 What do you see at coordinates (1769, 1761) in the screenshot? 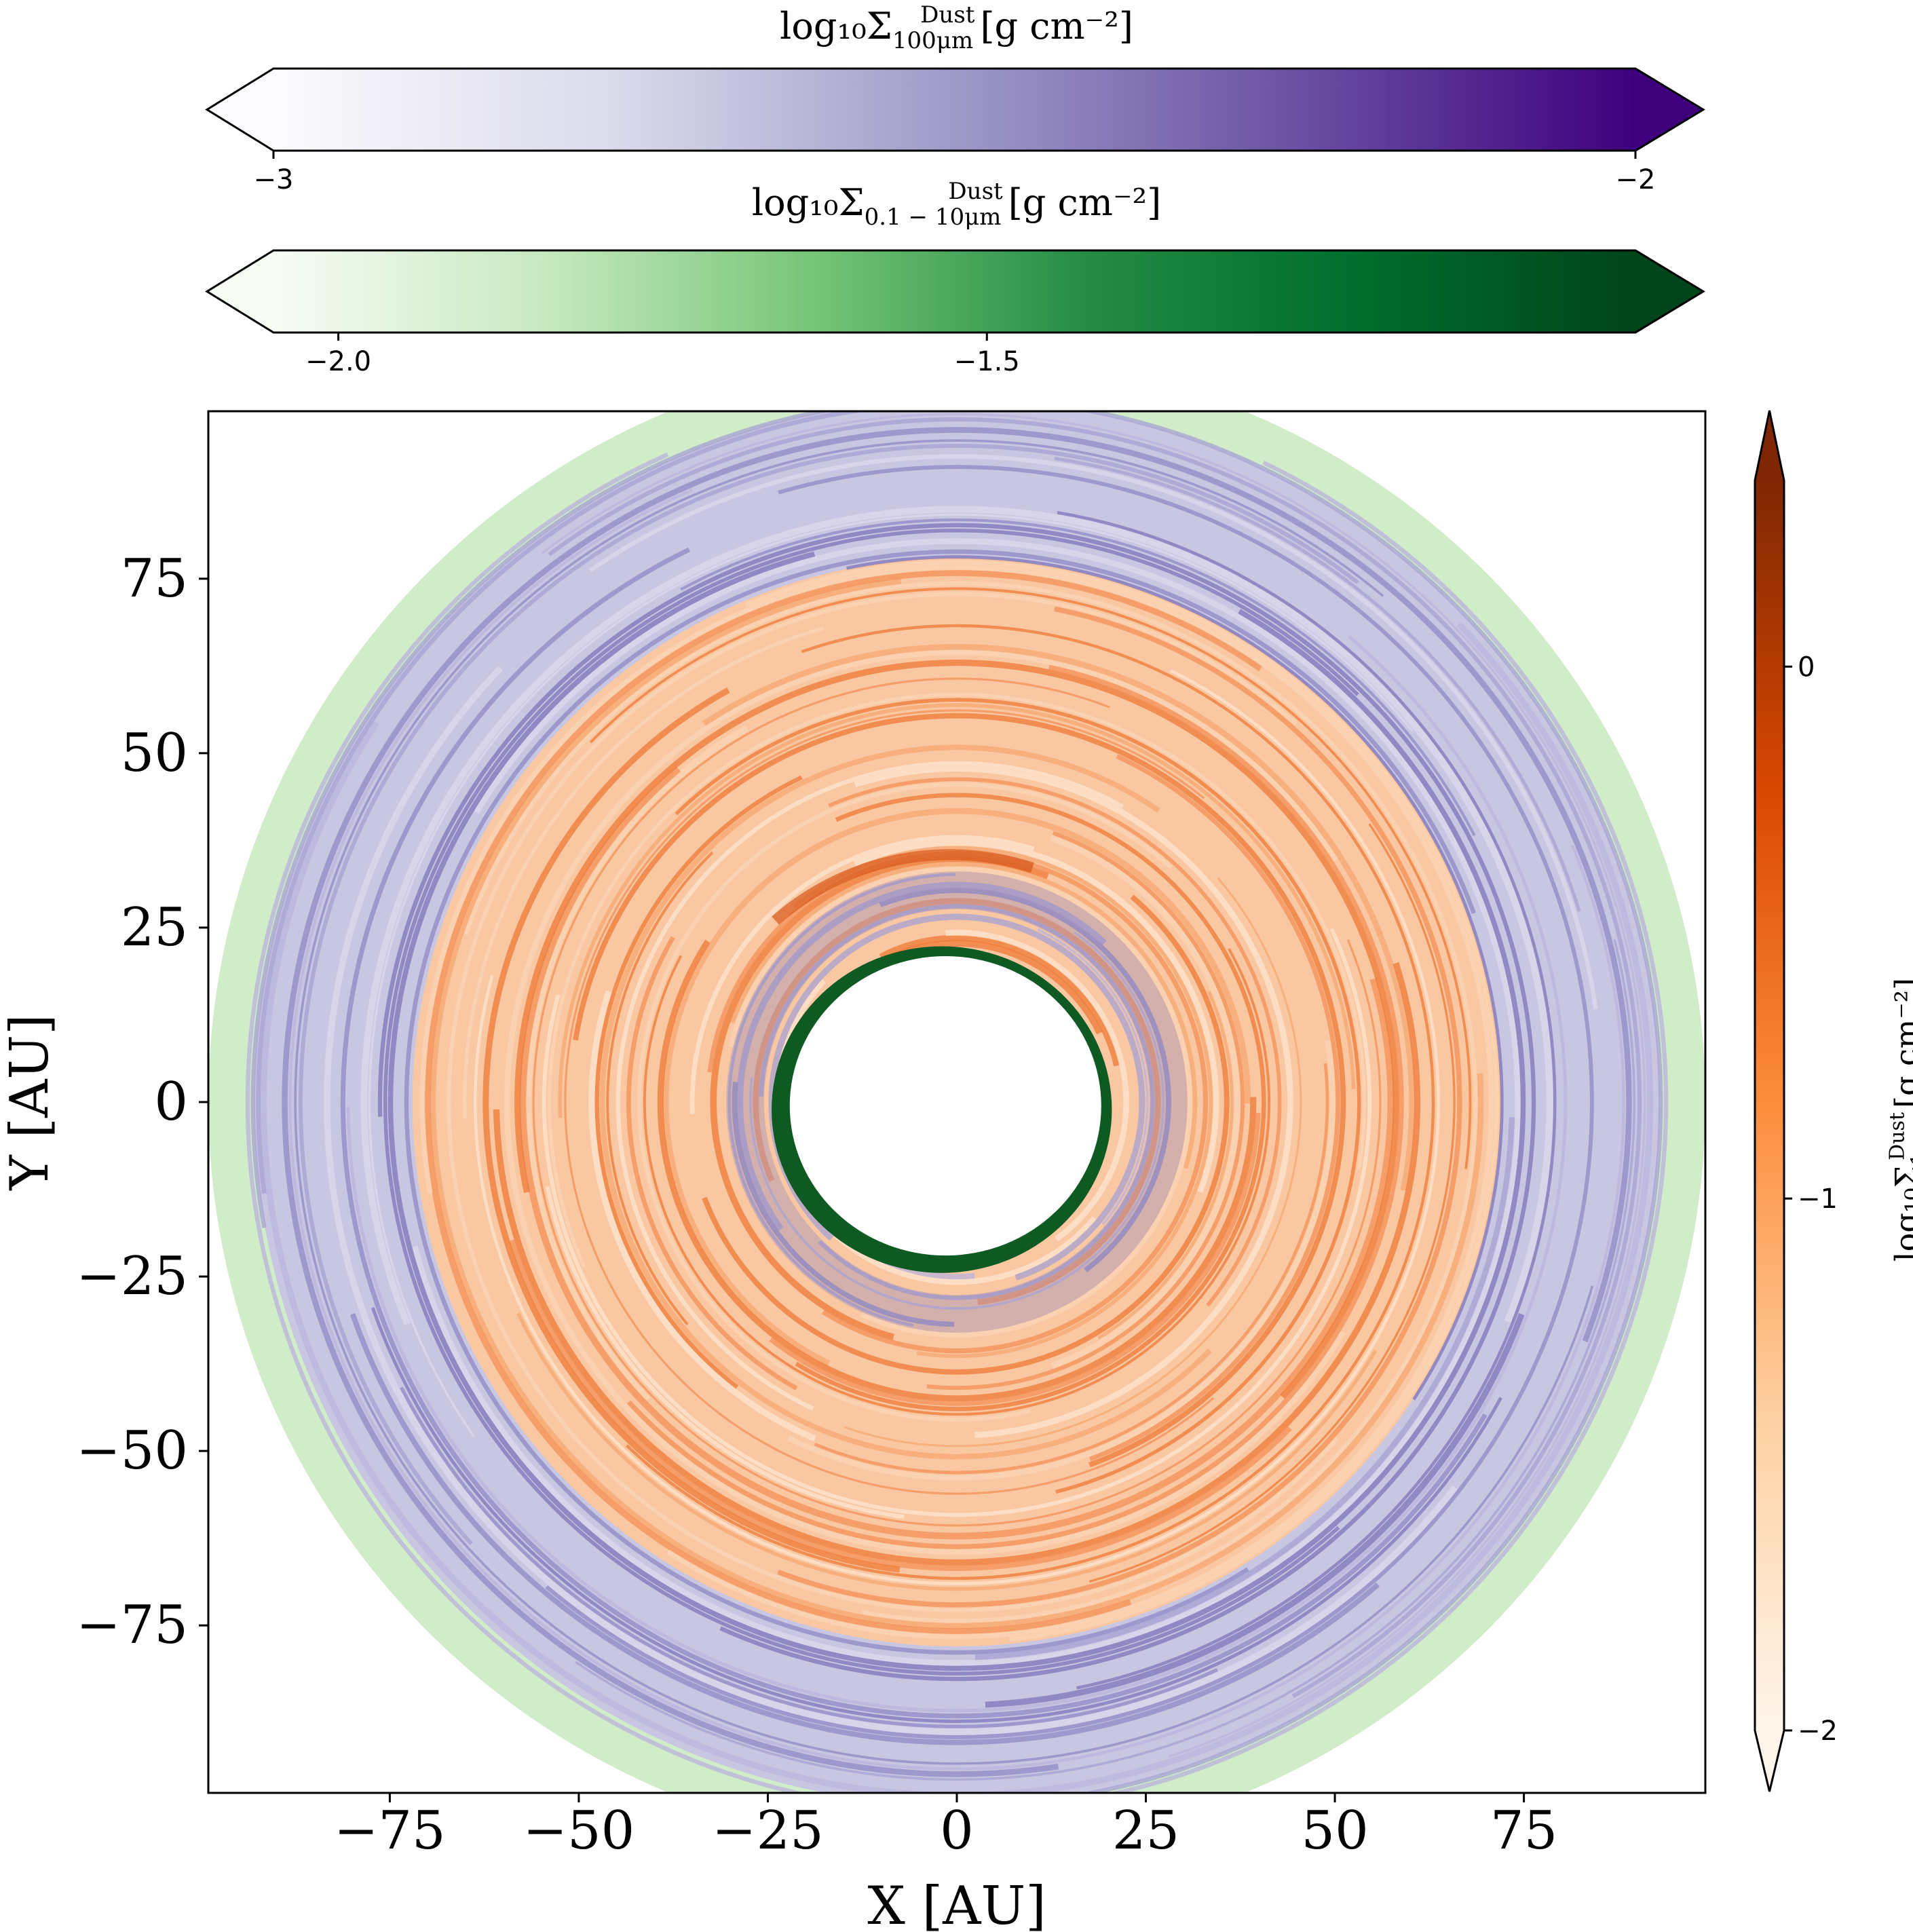
I see `colorbar-1mm-extend-low` at bounding box center [1769, 1761].